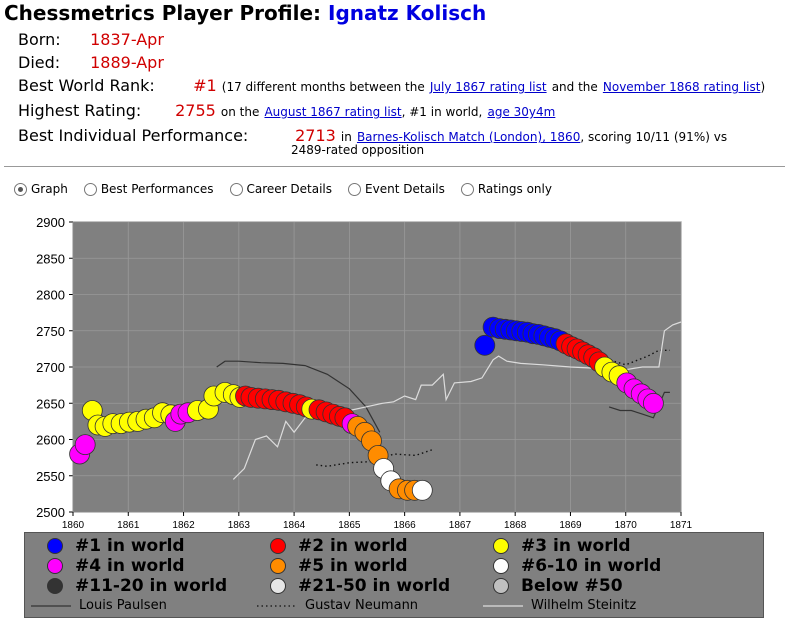 Image resolution: width=789 pixels, height=621 pixels. Describe the element at coordinates (240, 112) in the screenshot. I see `rating-text-1: on the` at that location.